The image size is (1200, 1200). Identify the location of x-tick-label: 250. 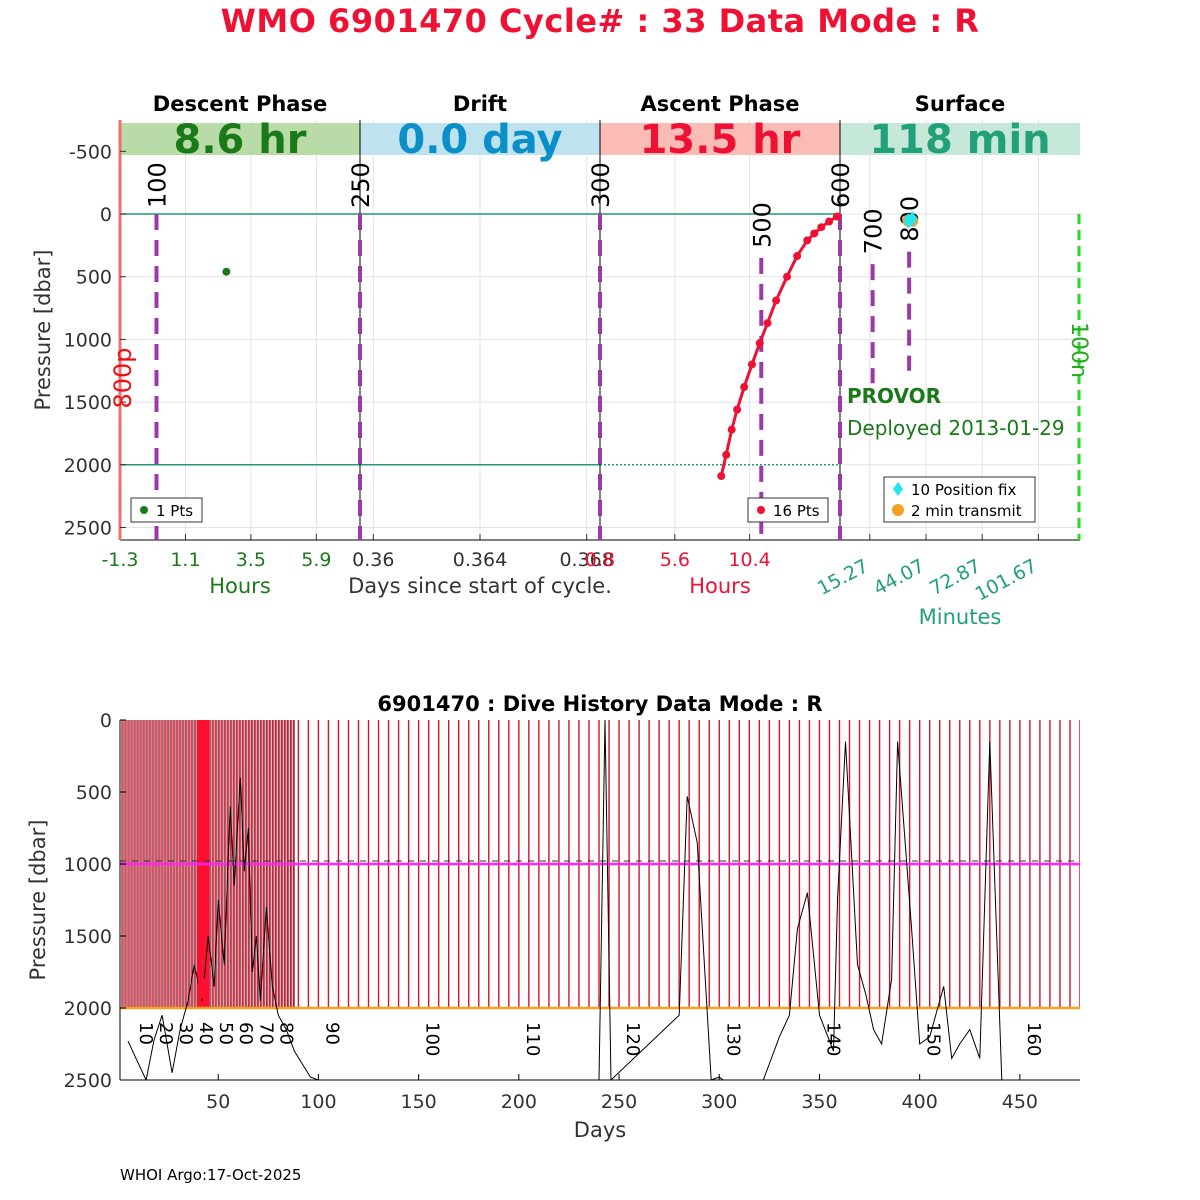
(619, 1102).